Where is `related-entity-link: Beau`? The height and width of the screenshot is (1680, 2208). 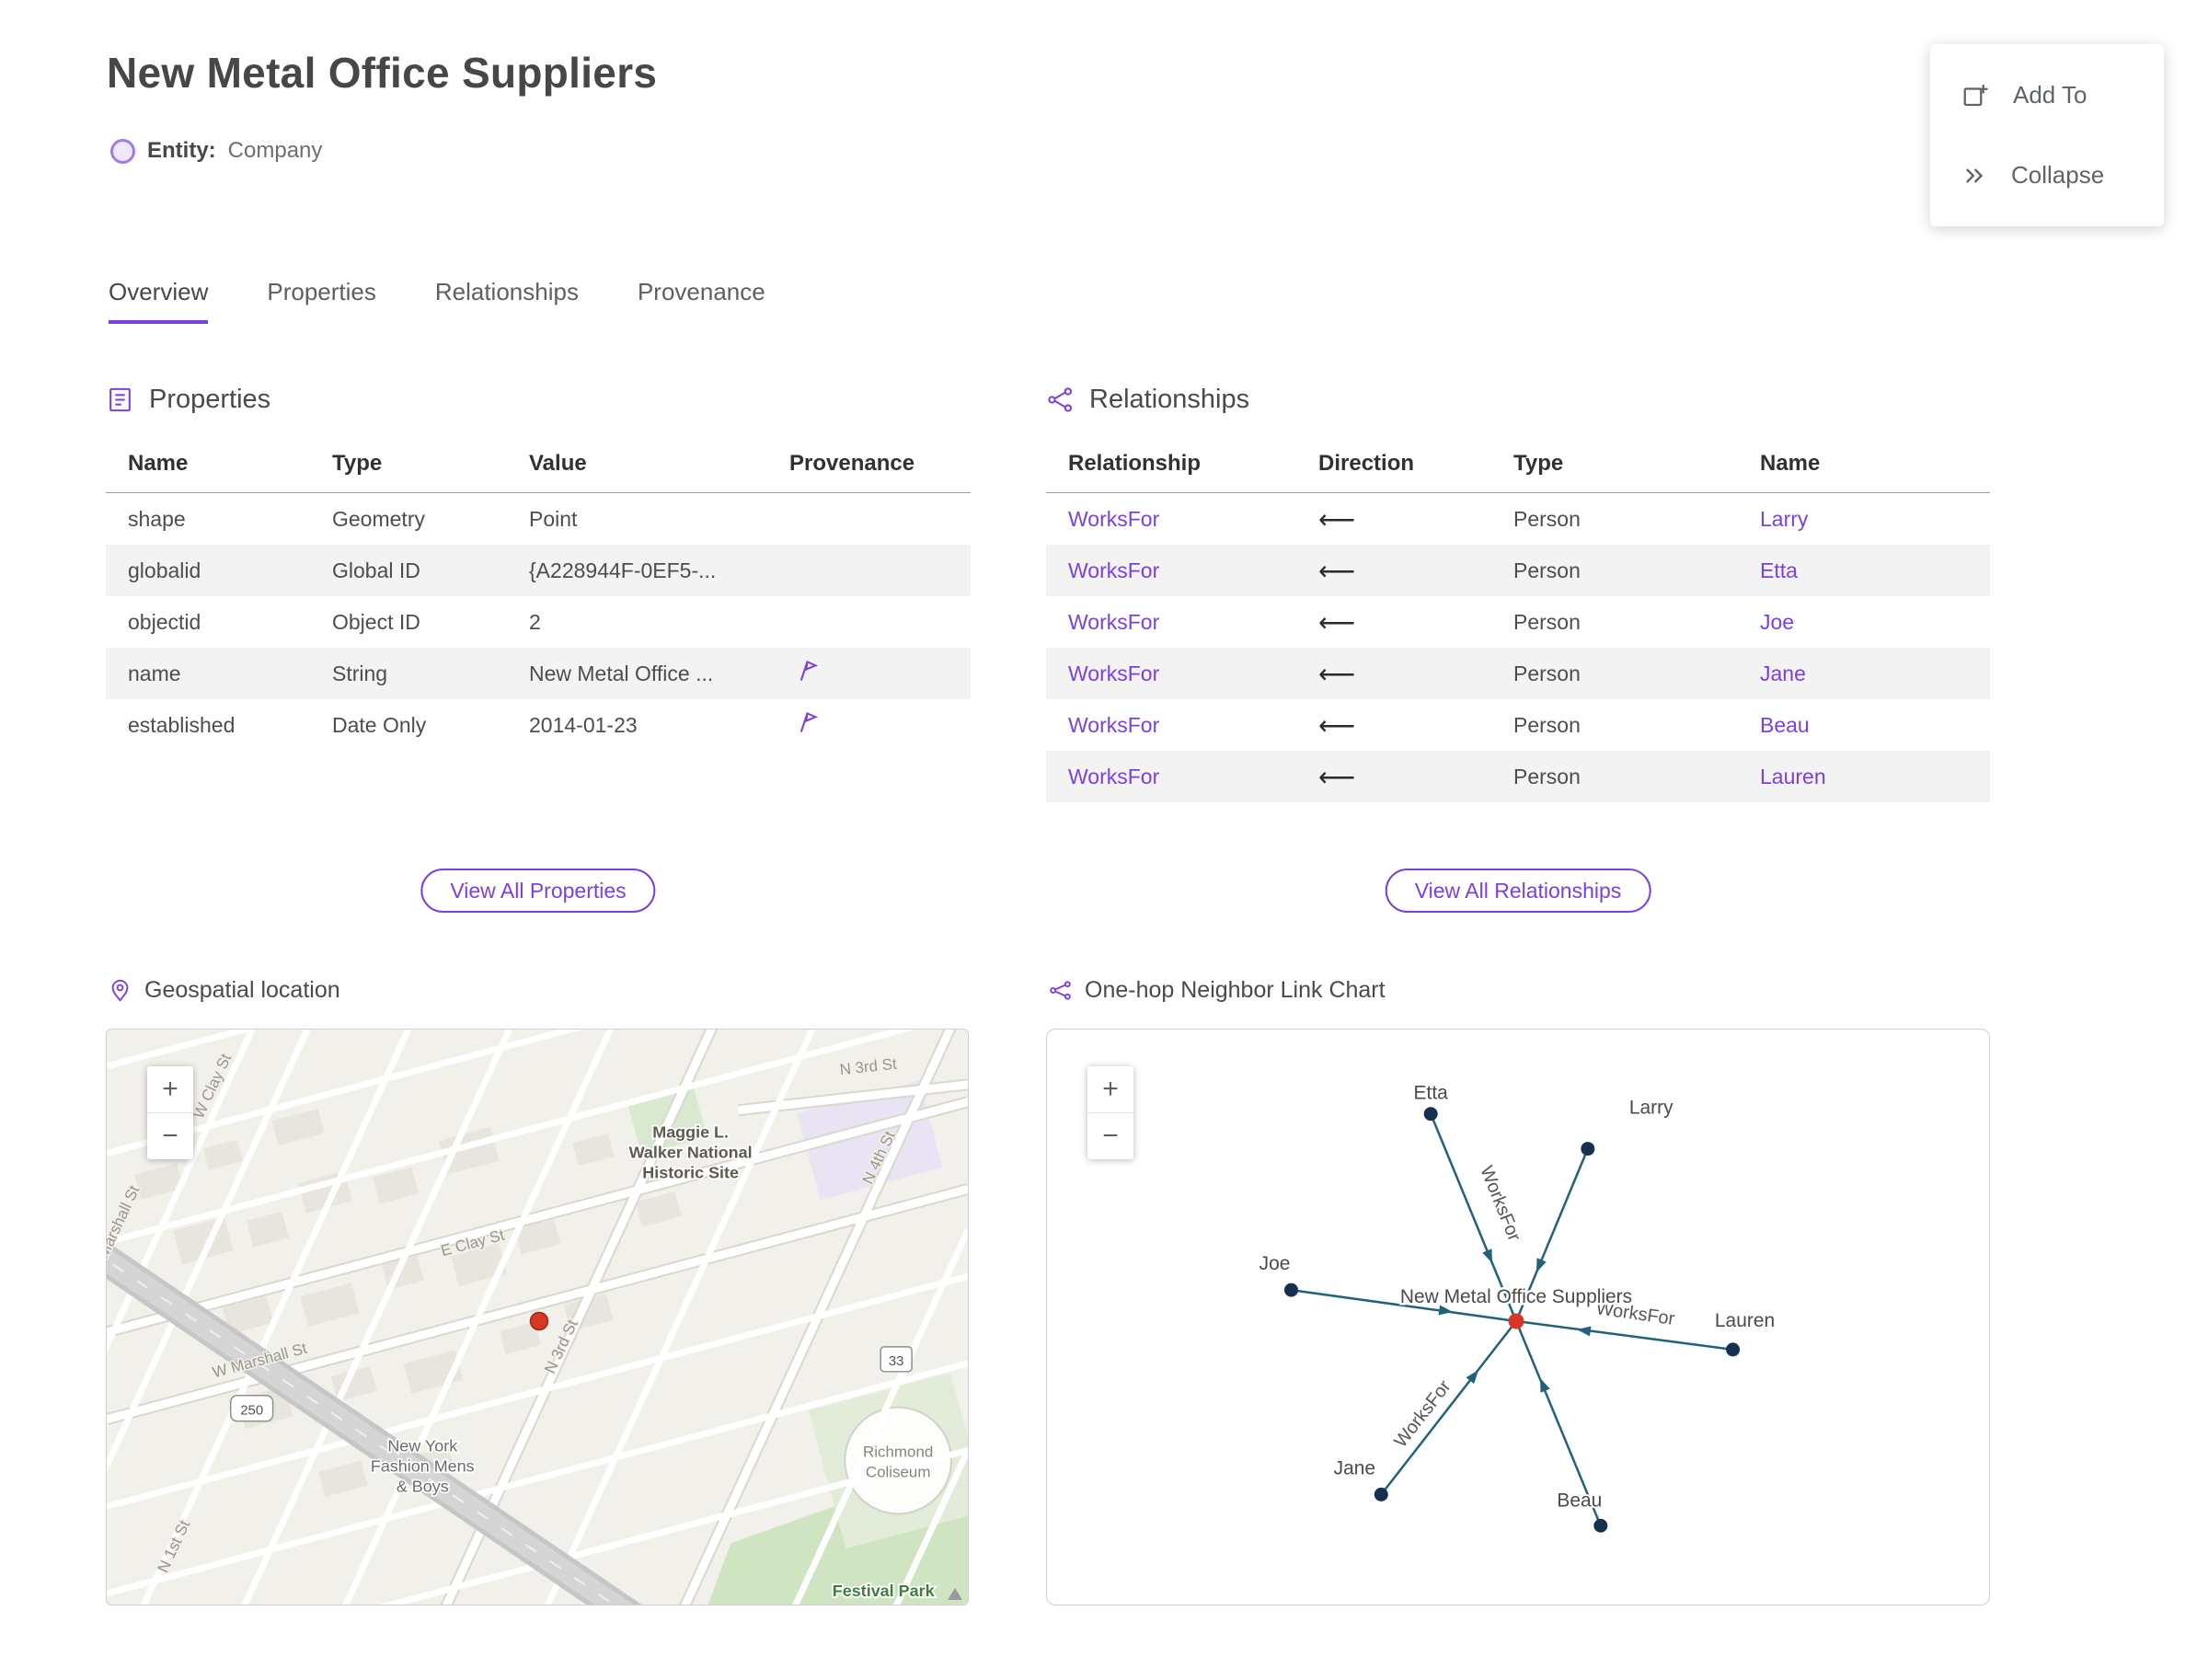
related-entity-link: Beau is located at coordinates (1785, 724).